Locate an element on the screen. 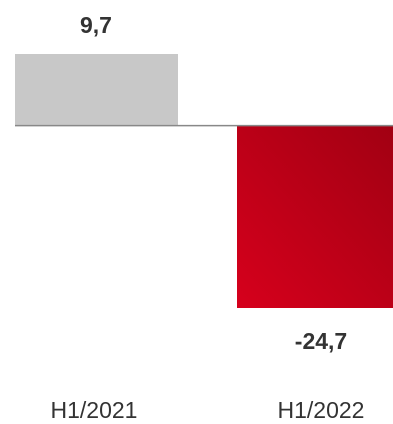  bar-h1-2021 is located at coordinates (96, 90).